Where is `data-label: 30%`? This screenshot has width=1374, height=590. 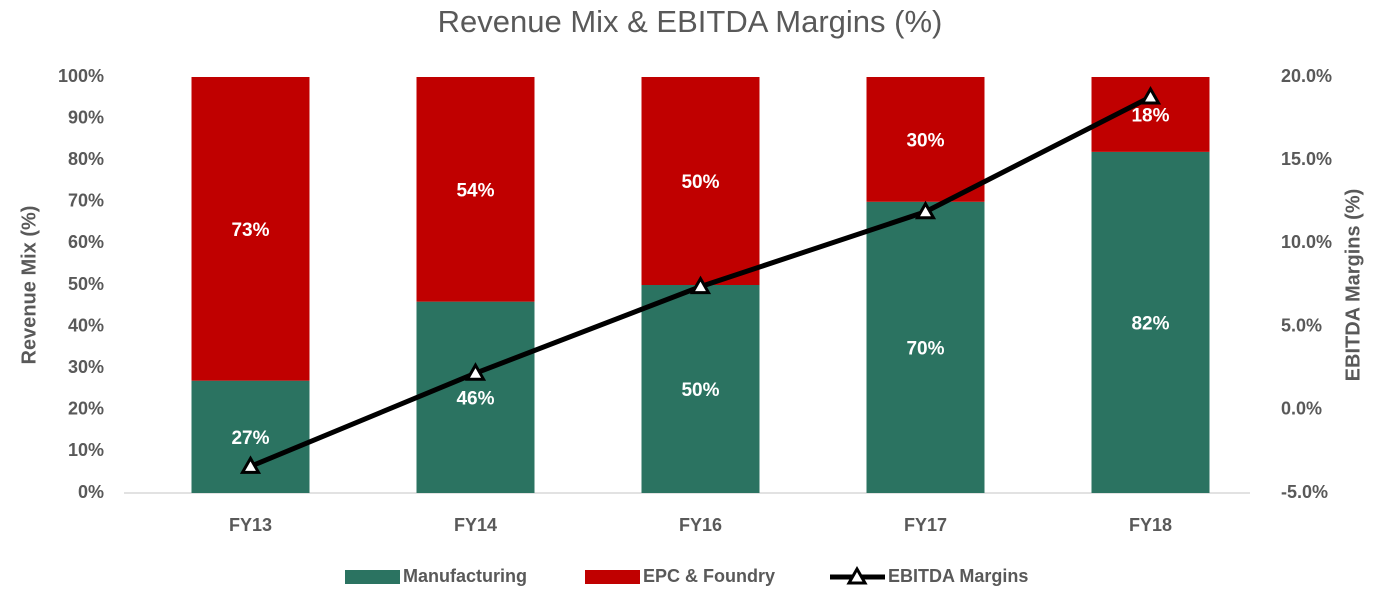 data-label: 30% is located at coordinates (925, 140).